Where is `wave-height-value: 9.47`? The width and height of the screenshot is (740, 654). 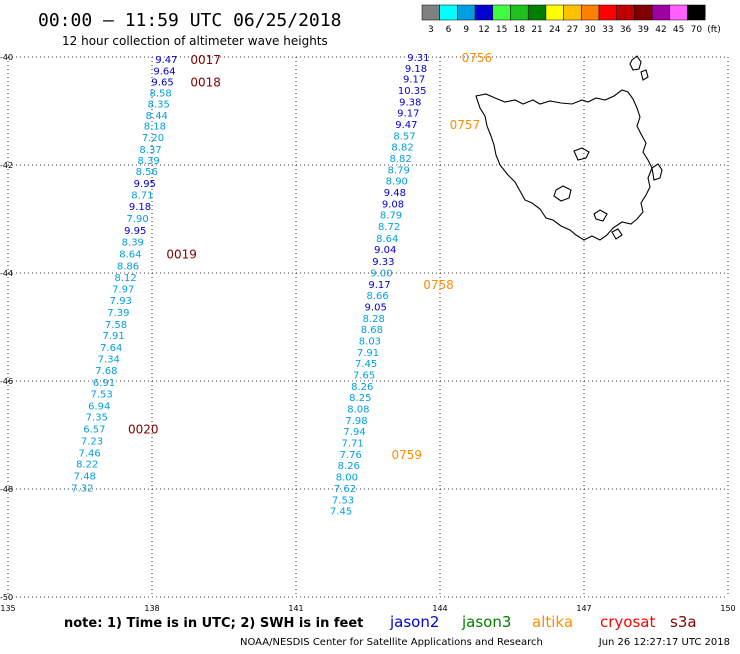
wave-height-value: 9.47 is located at coordinates (166, 60).